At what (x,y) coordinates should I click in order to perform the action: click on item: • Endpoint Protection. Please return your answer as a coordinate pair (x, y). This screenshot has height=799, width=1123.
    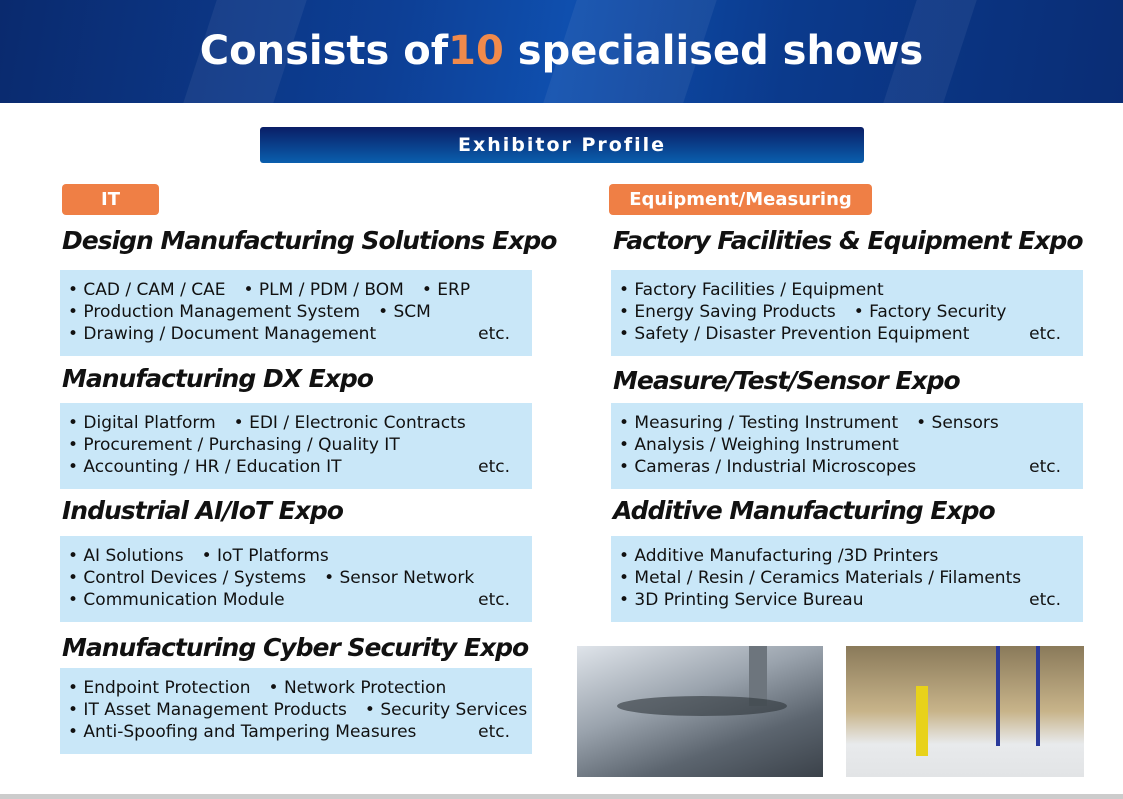
    Looking at the image, I should click on (159, 688).